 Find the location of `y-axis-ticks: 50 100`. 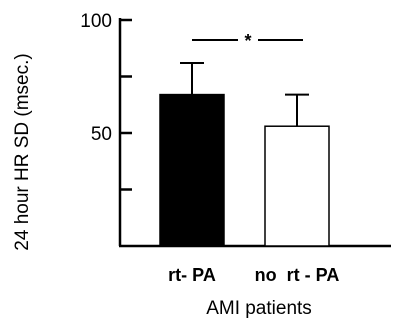

y-axis-ticks: 50 100 is located at coordinates (106, 101).